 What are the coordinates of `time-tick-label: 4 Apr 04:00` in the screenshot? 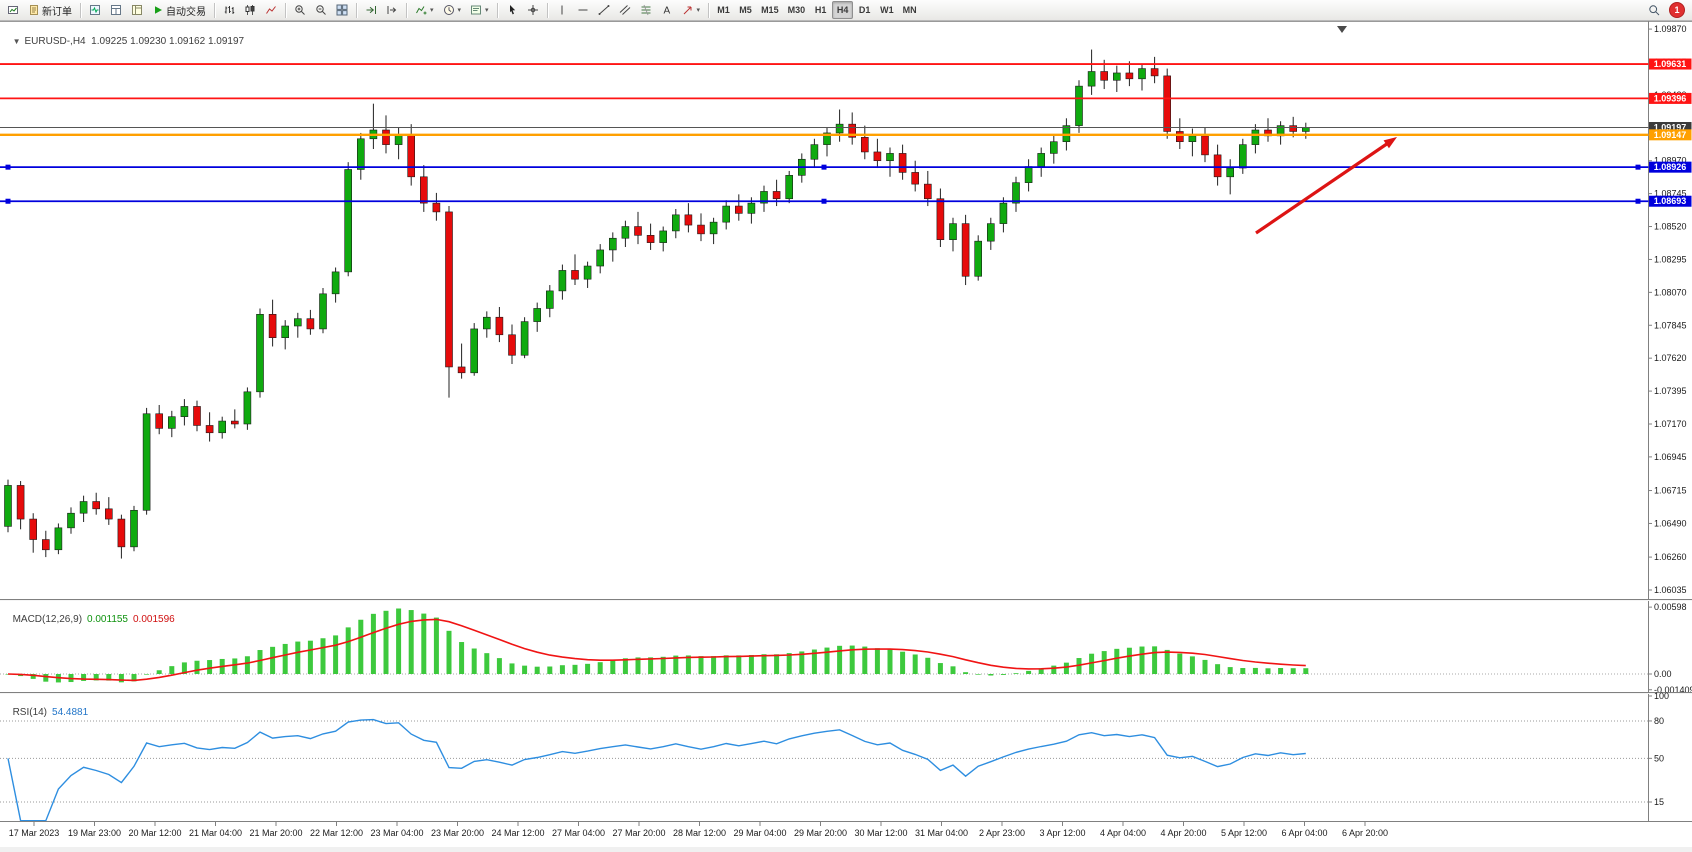 It's located at (1123, 833).